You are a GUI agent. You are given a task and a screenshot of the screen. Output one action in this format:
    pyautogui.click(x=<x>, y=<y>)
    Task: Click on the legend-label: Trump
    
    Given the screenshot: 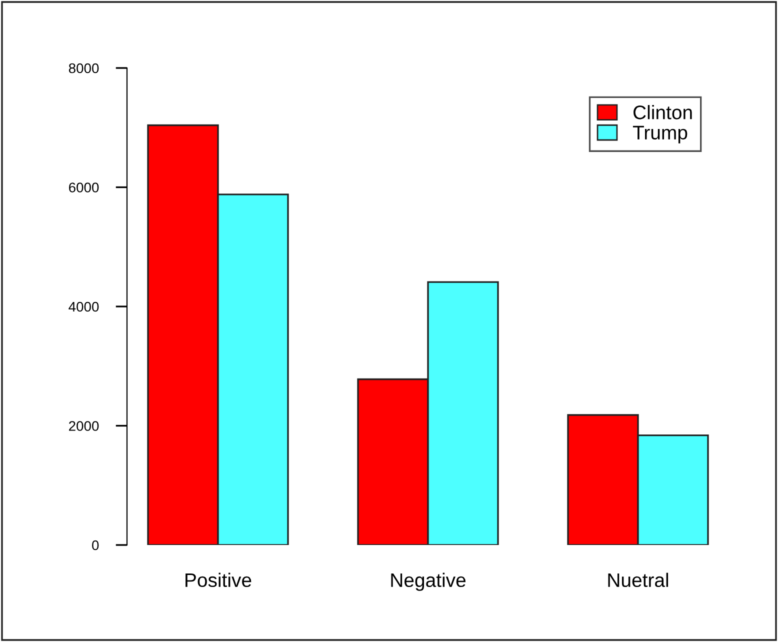 What is the action you would take?
    pyautogui.click(x=660, y=135)
    